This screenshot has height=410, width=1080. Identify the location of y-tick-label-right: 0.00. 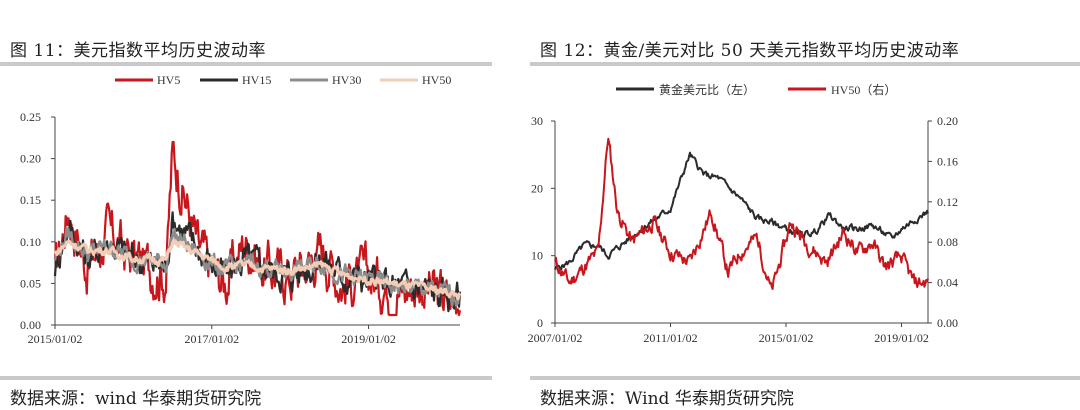
(947, 323).